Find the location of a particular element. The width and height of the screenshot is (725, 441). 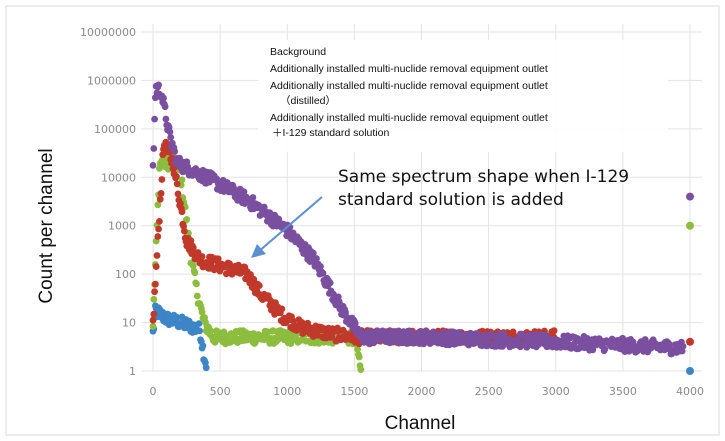

y-tick-label: 10000 is located at coordinates (118, 177).